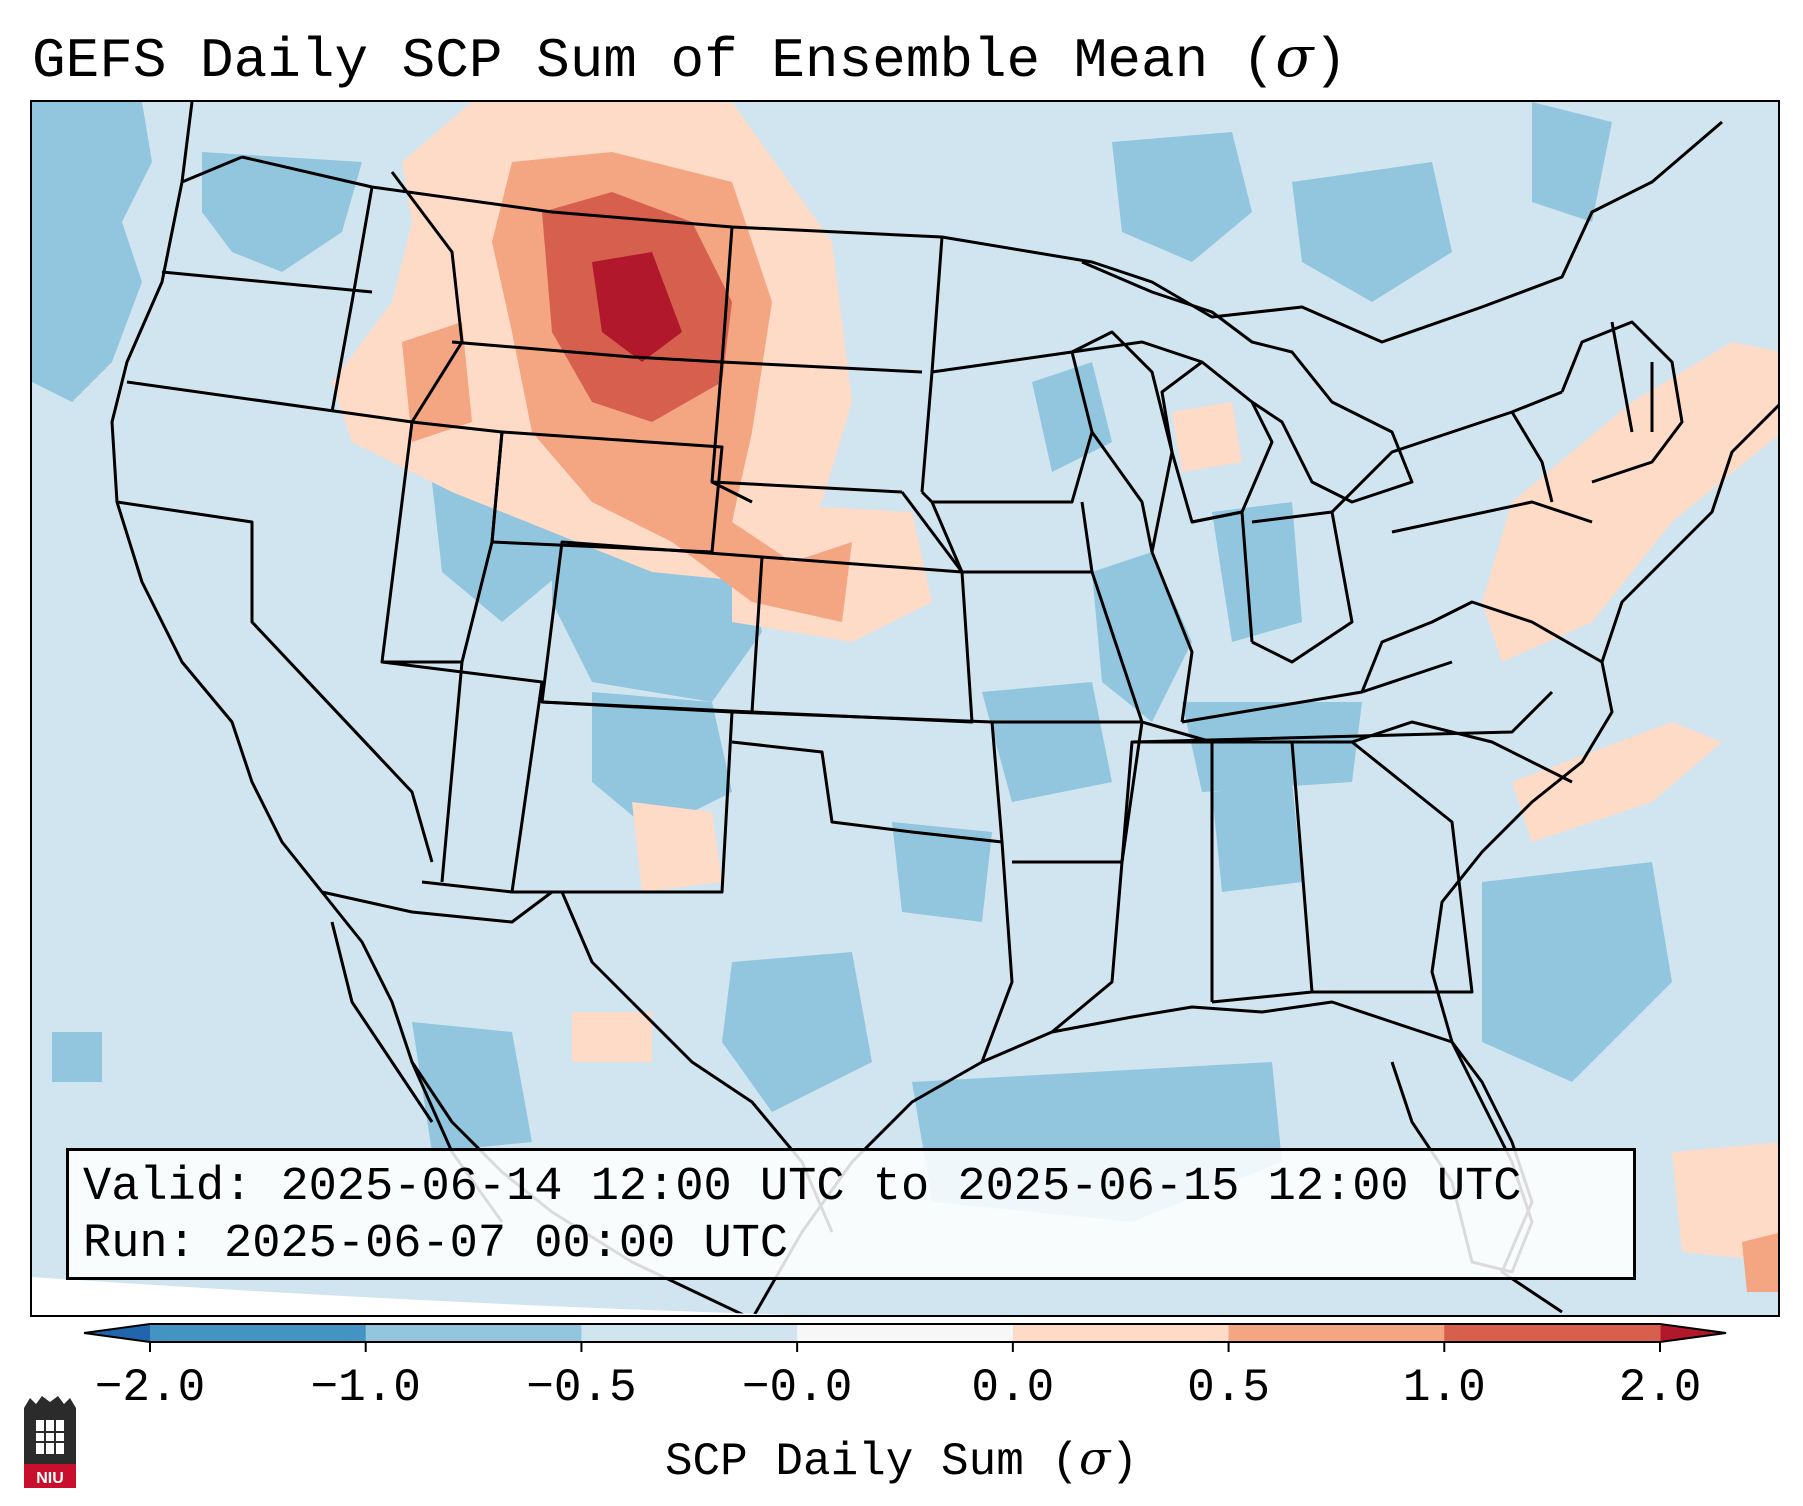 This screenshot has height=1506, width=1803. I want to click on map-title: GEFS Daily SCP Sum of Ensemble Mean (σ), so click(689, 59).